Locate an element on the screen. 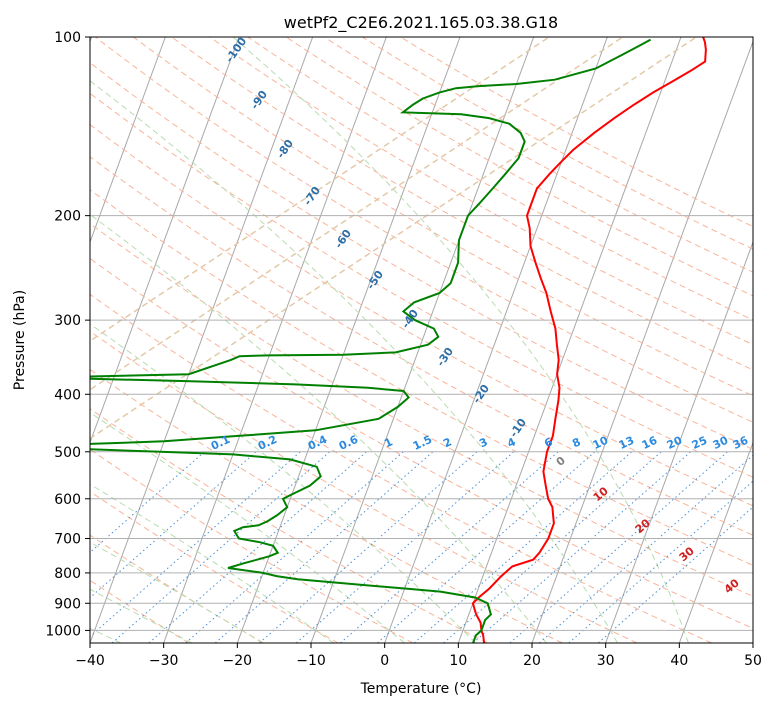  y-tick-label: 400 is located at coordinates (67, 395).